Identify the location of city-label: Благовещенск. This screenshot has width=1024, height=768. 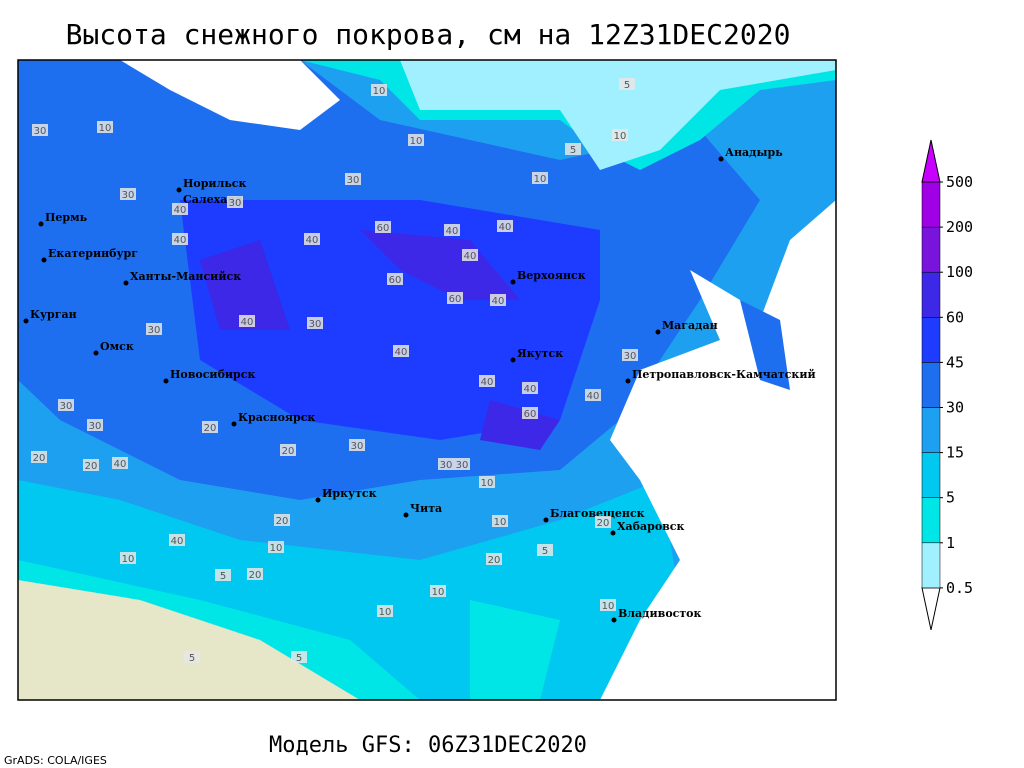
(597, 513).